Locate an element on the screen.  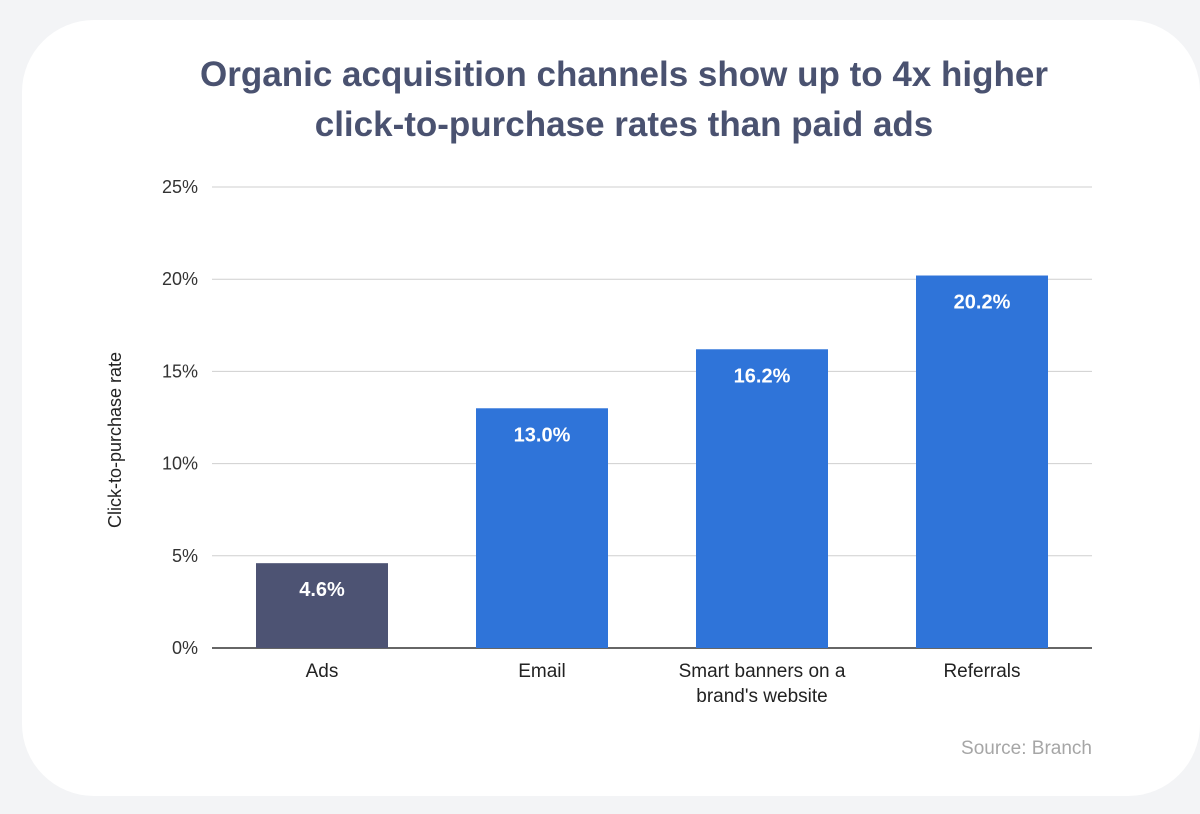
x-tick-label: Email is located at coordinates (542, 671).